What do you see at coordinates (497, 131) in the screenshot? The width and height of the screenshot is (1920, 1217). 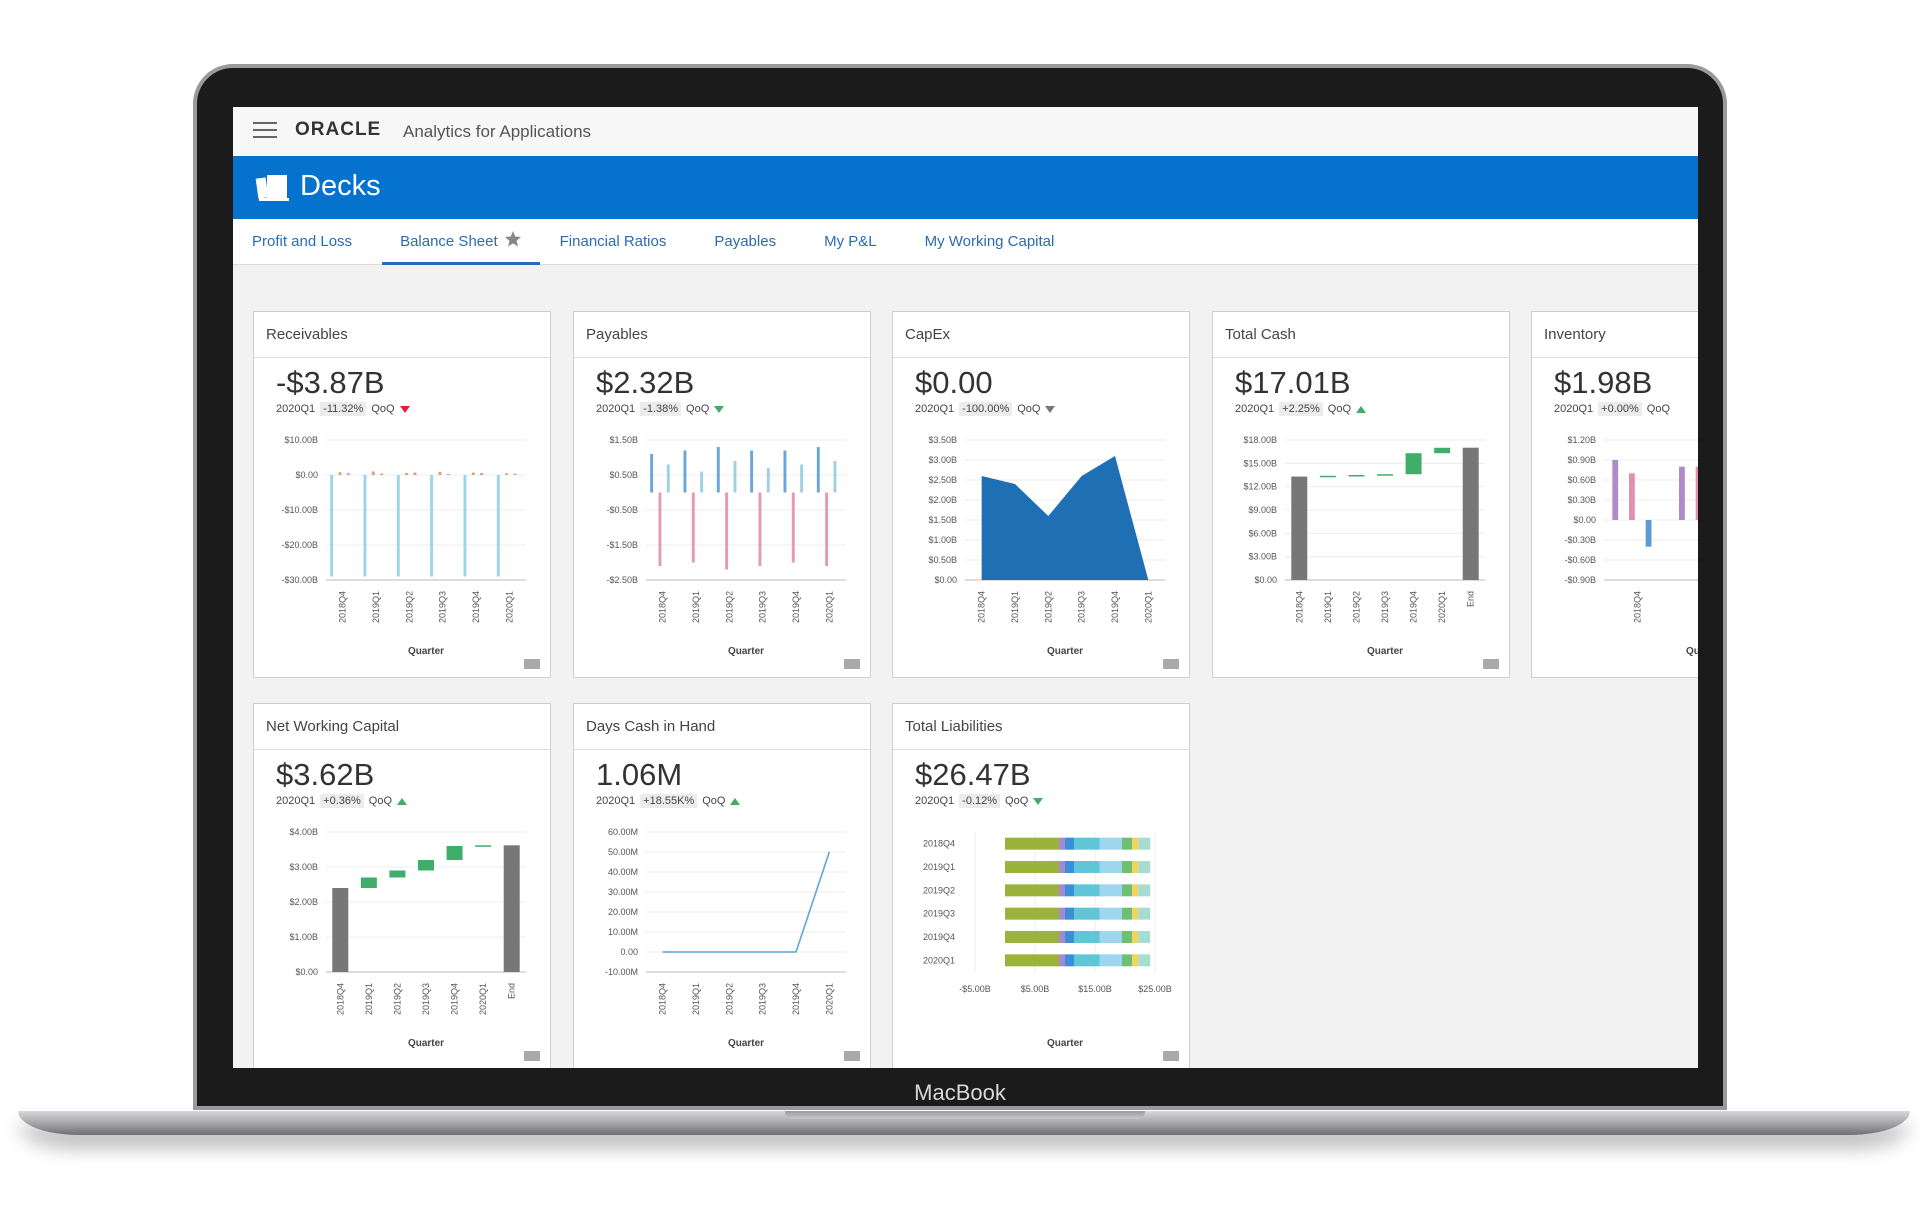 I see `app-name: Analytics for Applications` at bounding box center [497, 131].